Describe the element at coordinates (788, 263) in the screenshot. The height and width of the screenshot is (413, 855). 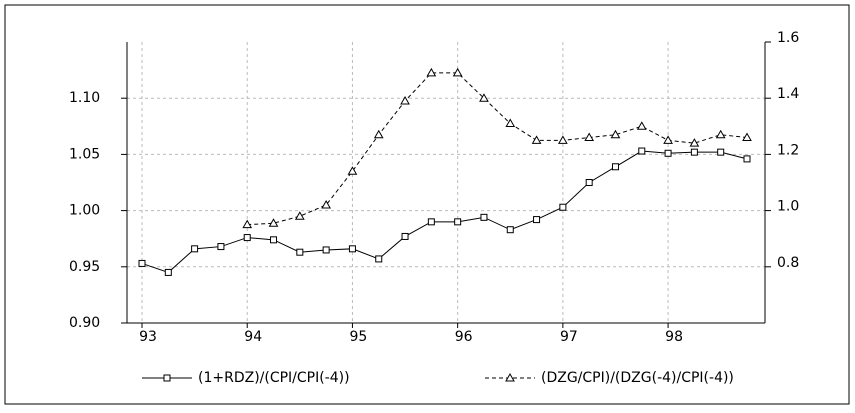
I see `y2-tick-label: 0.8` at that location.